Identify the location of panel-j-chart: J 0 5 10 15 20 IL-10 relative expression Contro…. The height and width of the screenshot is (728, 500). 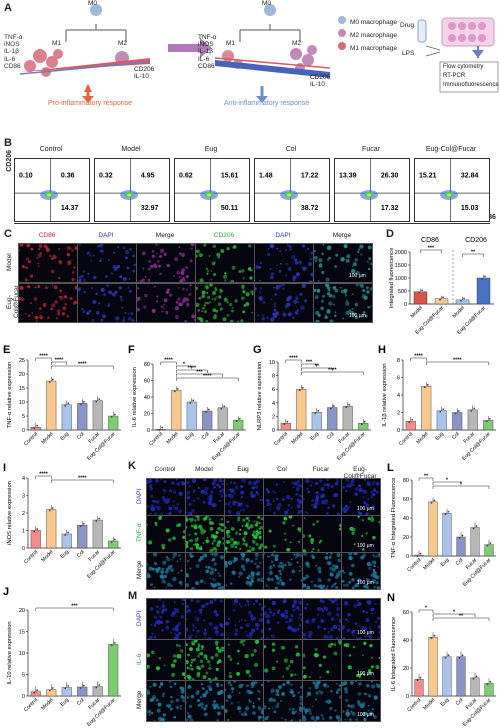
(62, 656).